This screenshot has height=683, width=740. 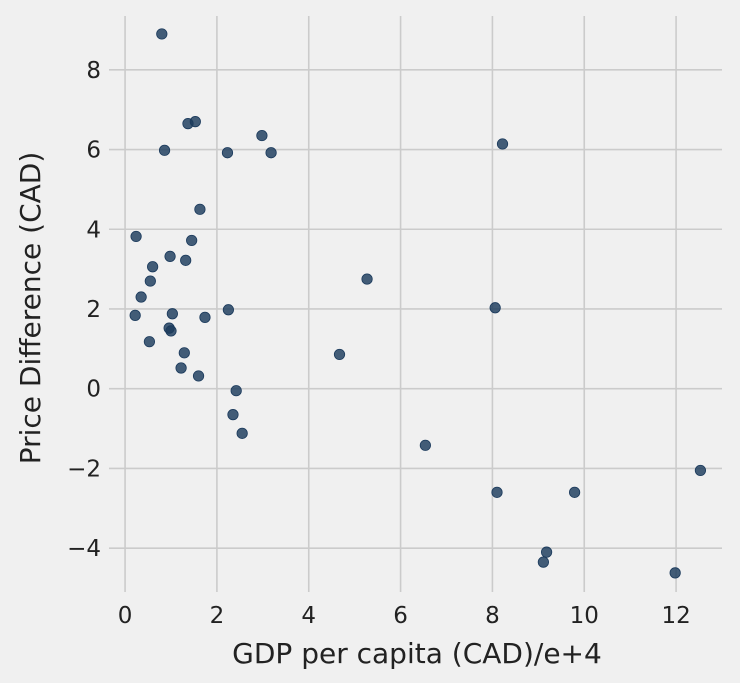 I want to click on y-axis-label: Price Difference (CAD), so click(x=30, y=308).